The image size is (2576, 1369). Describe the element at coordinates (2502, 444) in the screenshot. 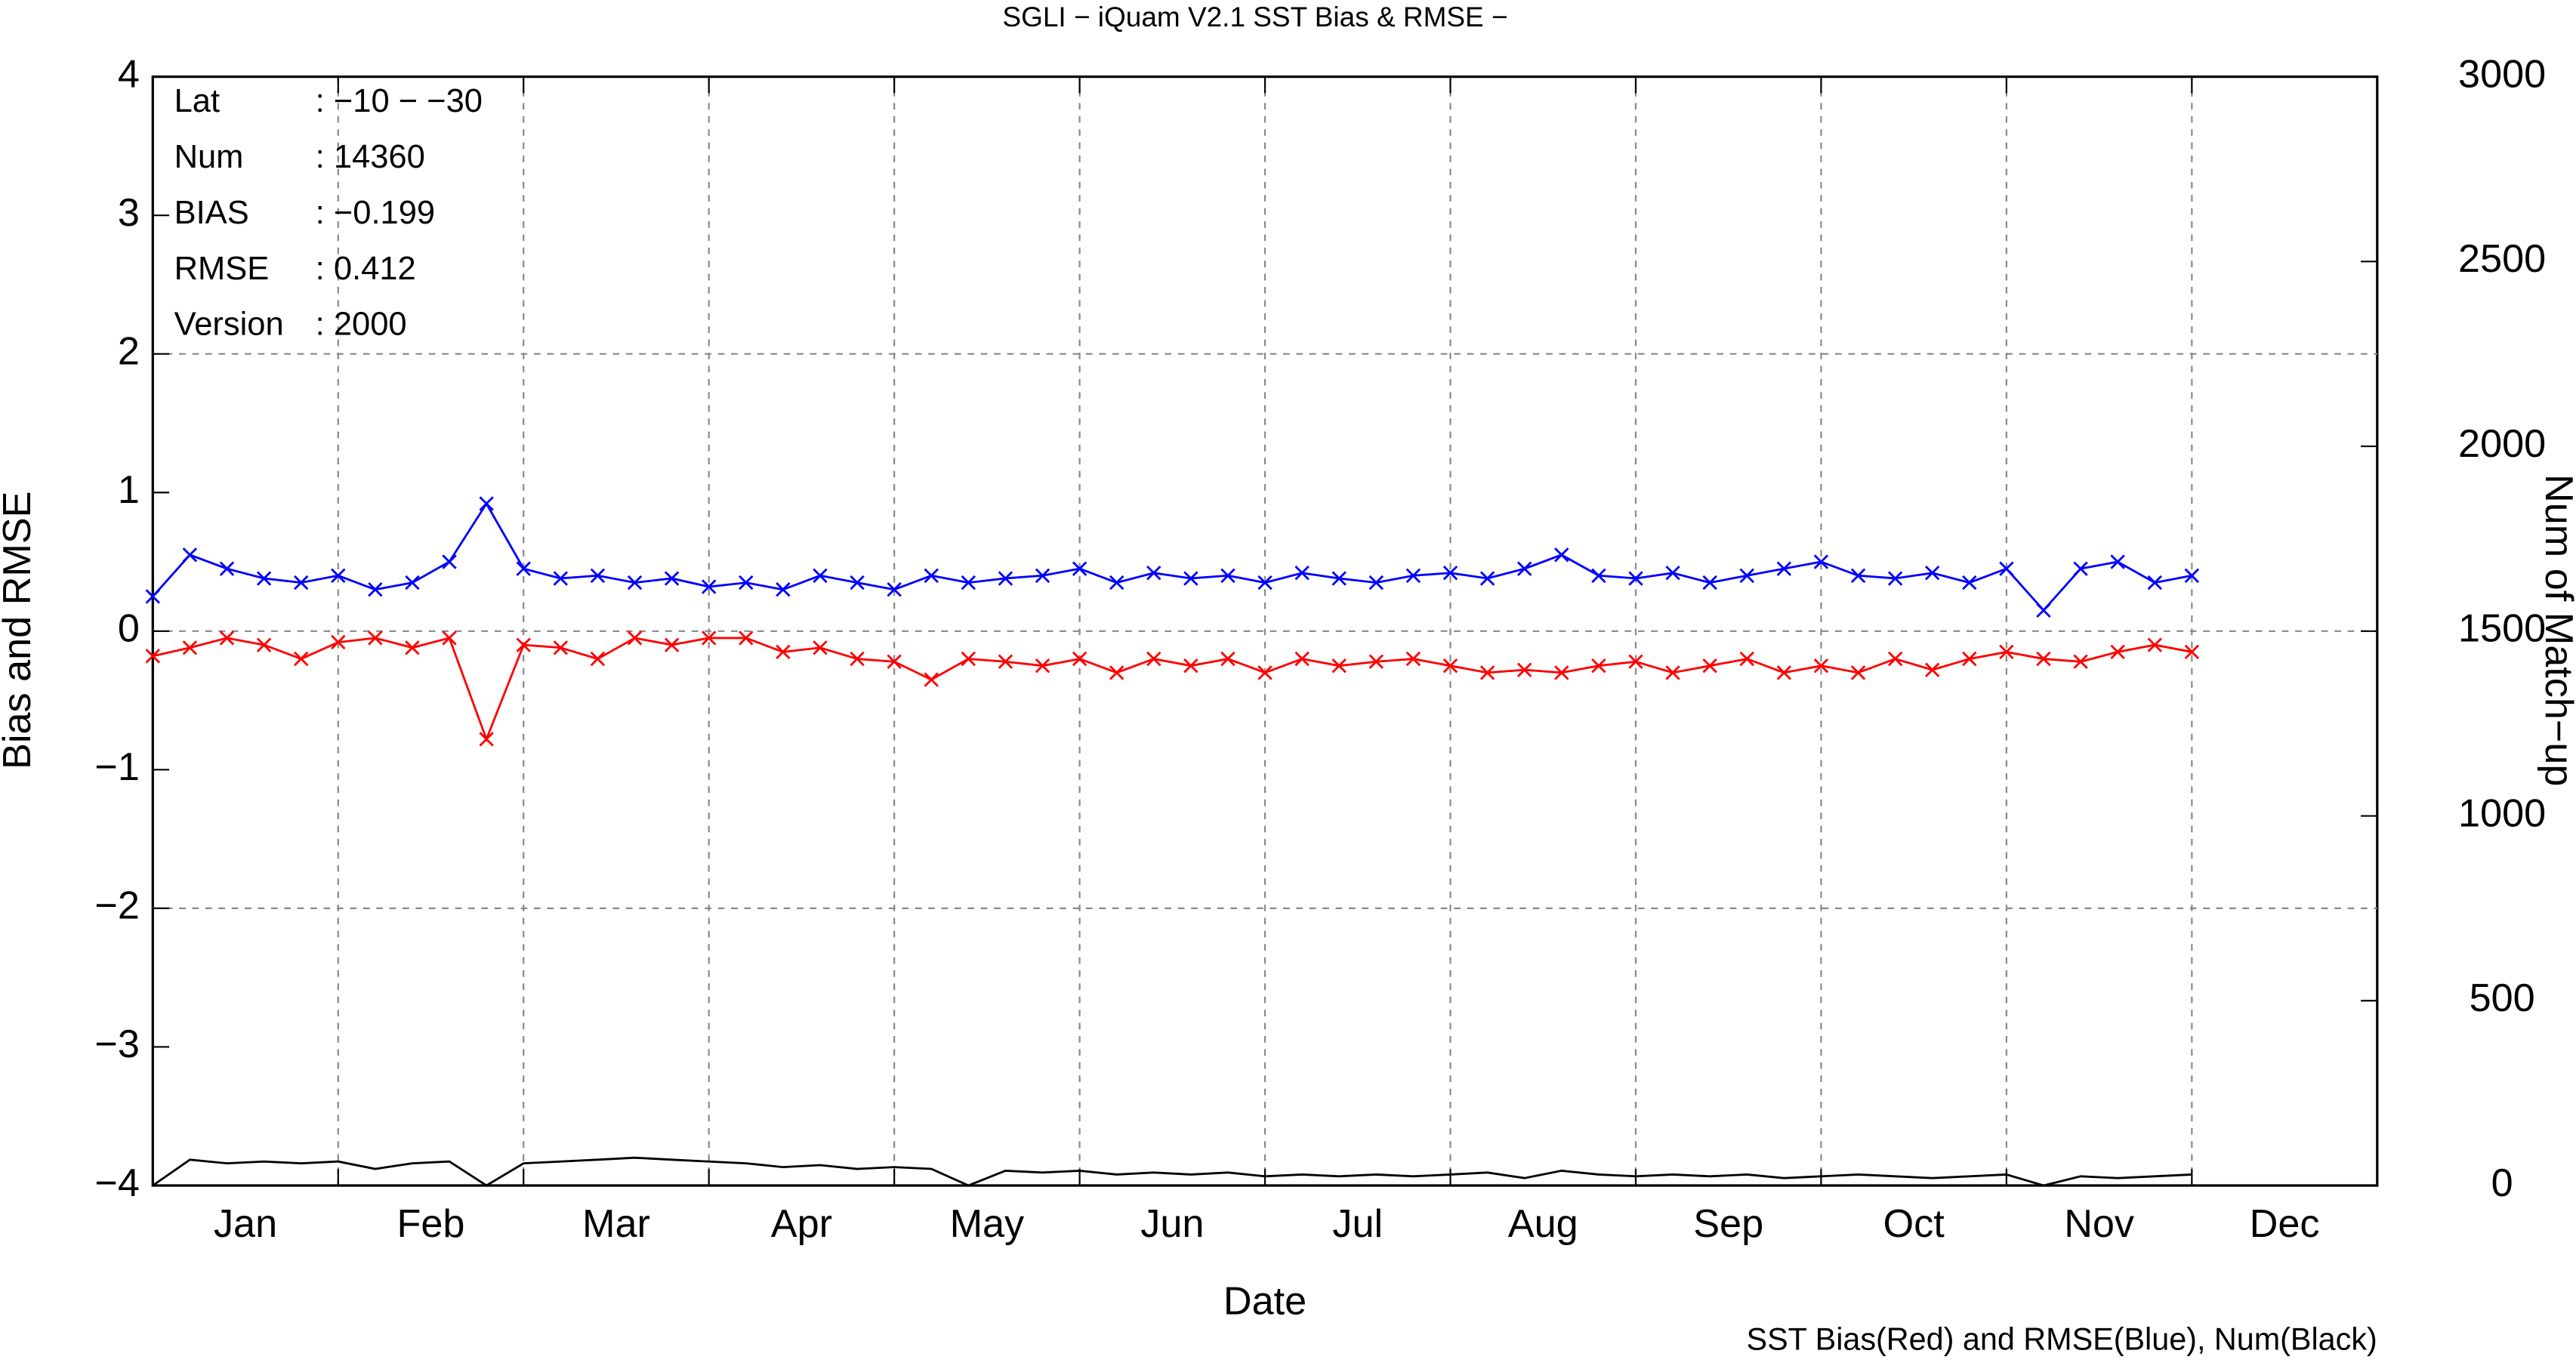

I see `y2-tick-label: 2000` at that location.